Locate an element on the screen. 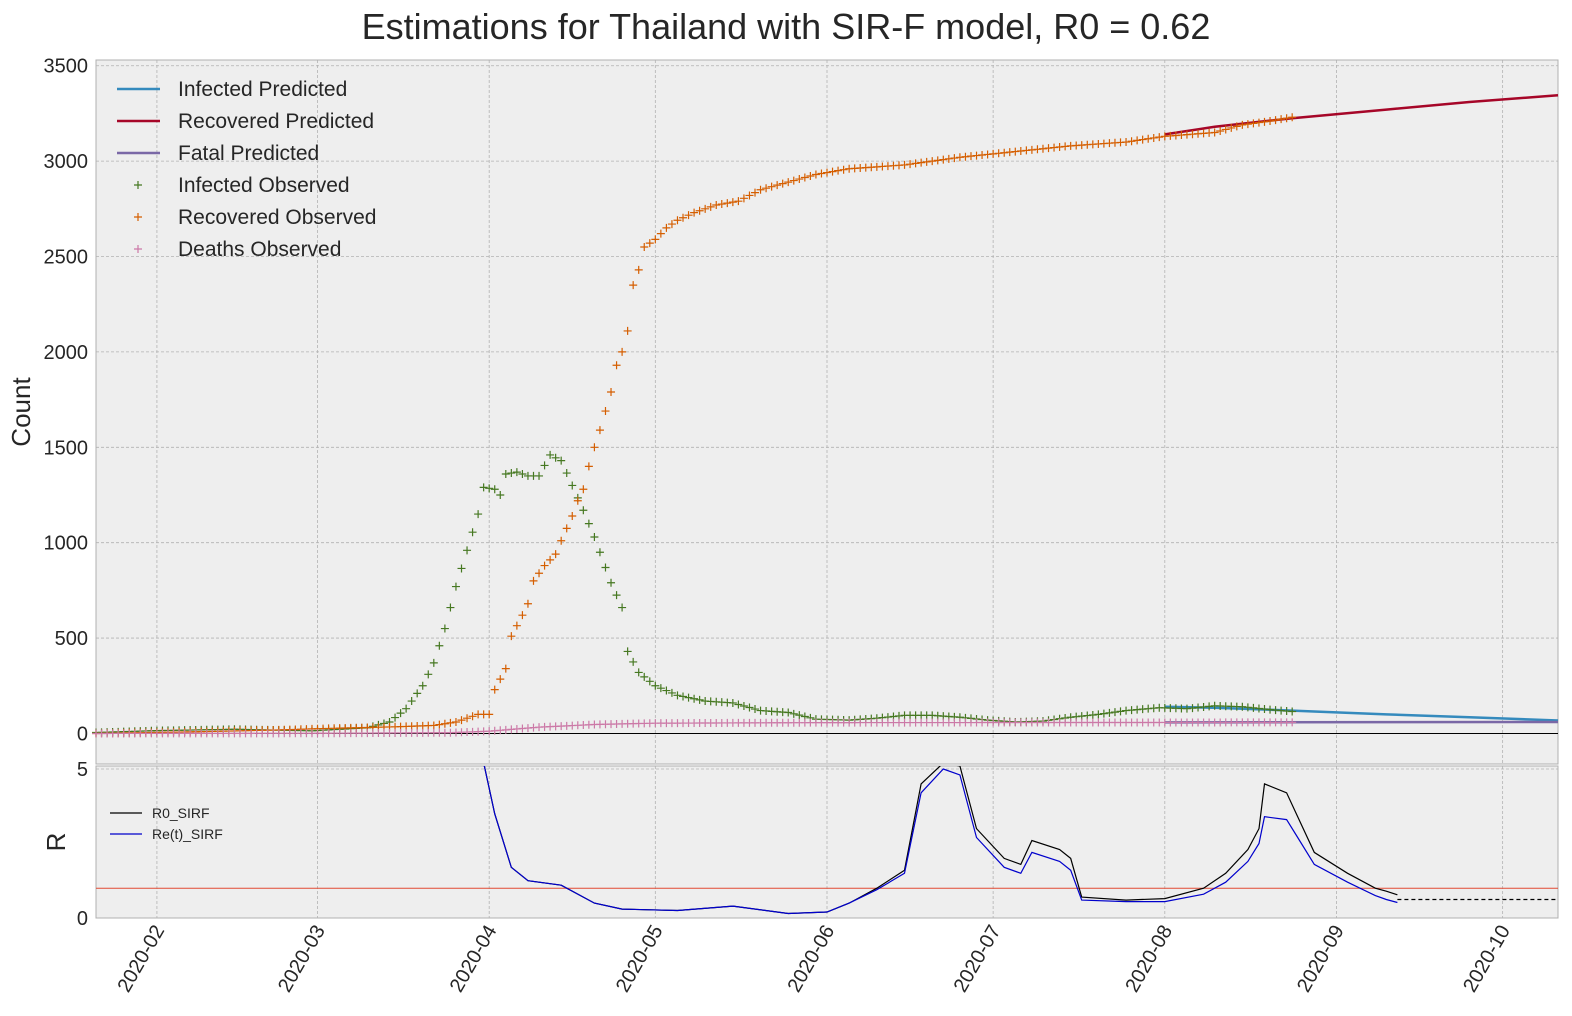 Image resolution: width=1572 pixels, height=1016 pixels. top-y-tick-label: 3000 is located at coordinates (66, 162).